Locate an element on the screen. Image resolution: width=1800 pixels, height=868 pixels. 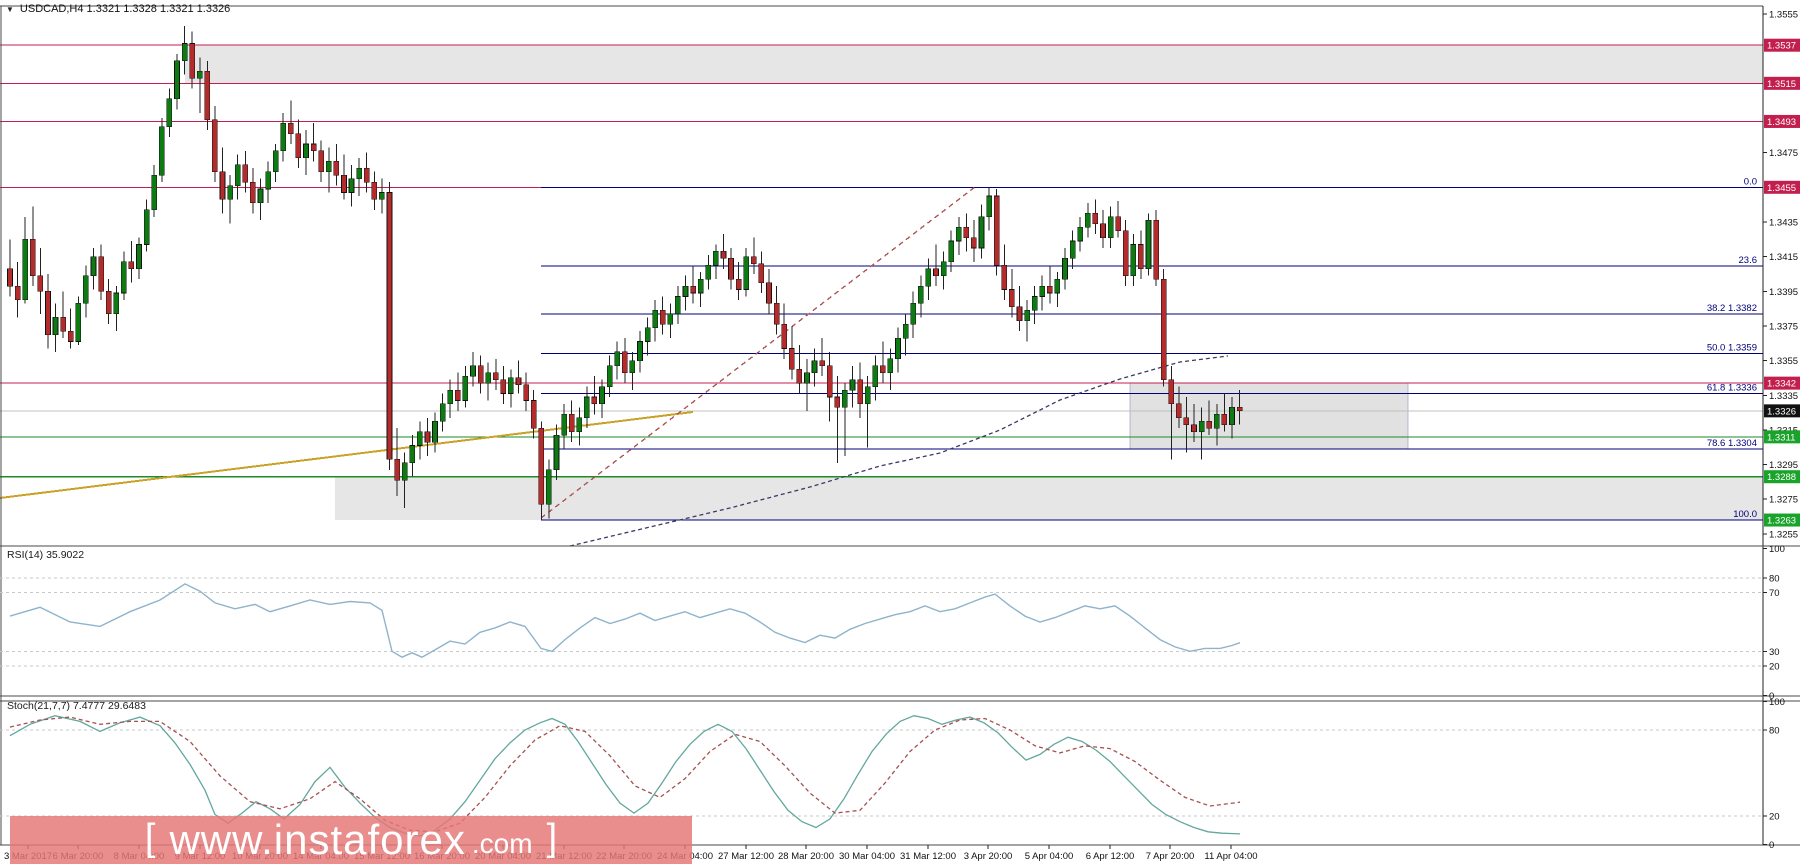
symbol-dropdown-icon: ▼ is located at coordinates (10, 9).